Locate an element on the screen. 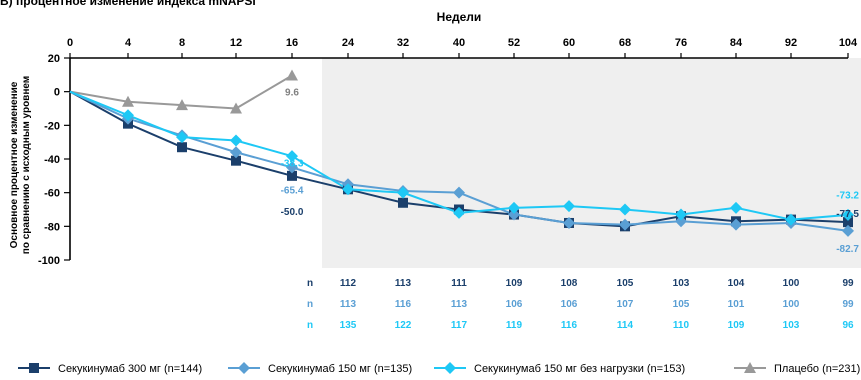 Image resolution: width=861 pixels, height=380 pixels. n-table-cell: 112 is located at coordinates (348, 283).